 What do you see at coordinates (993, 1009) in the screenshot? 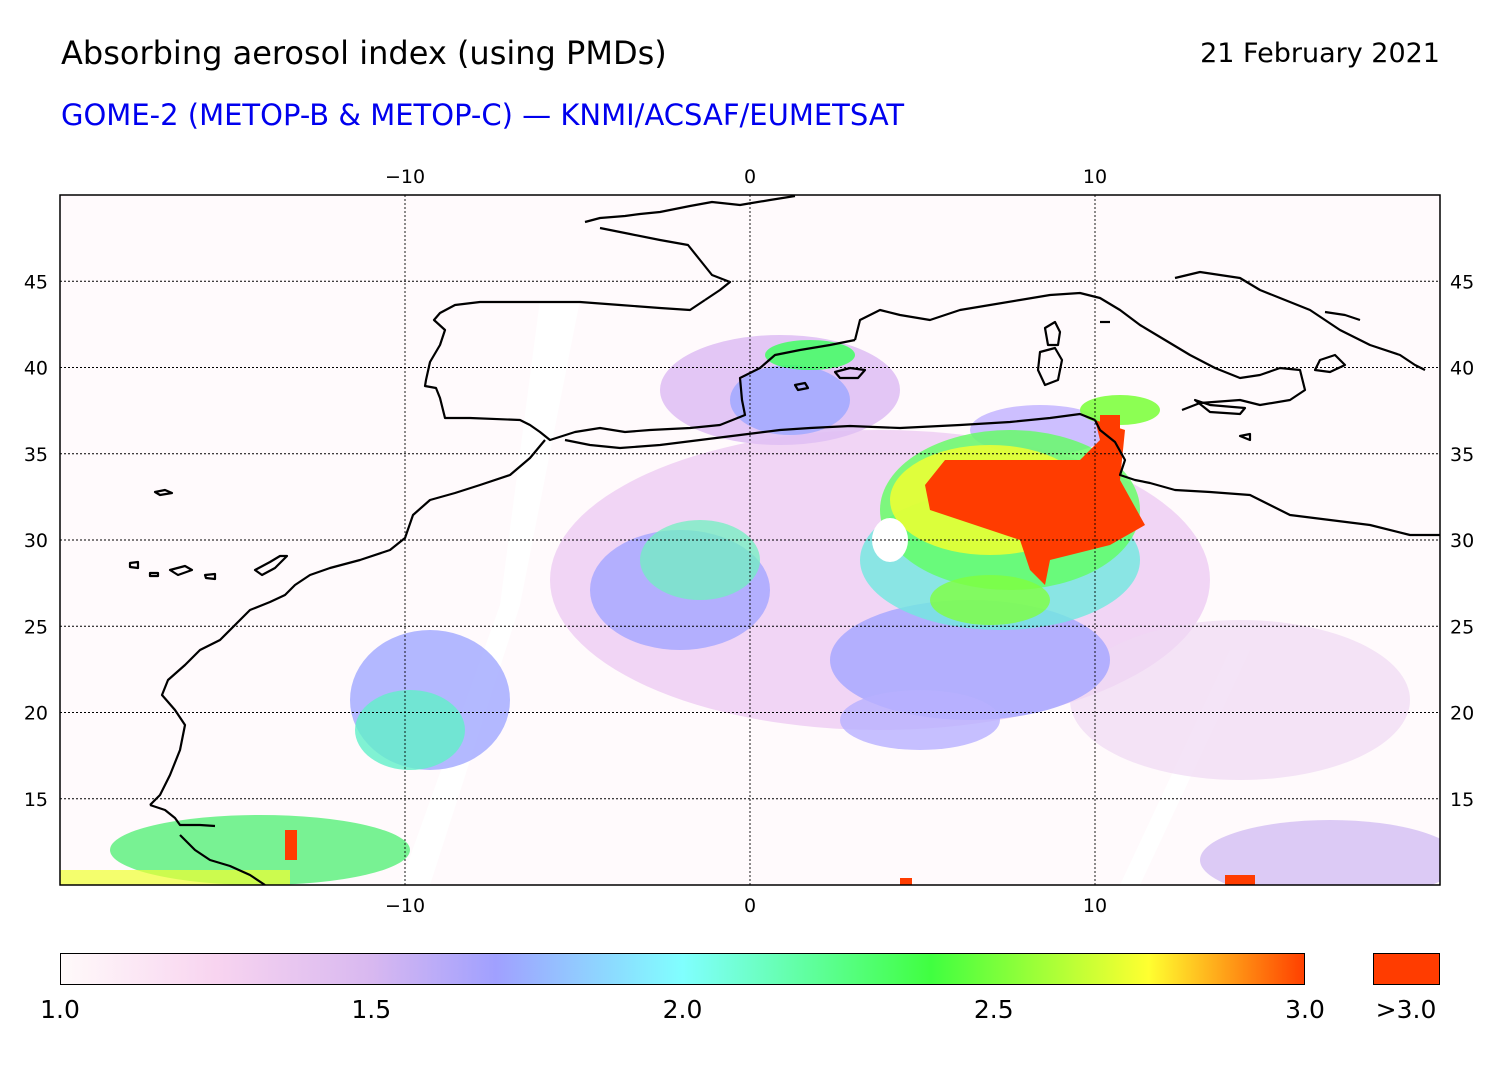
I see `colorbar-tick-label: 2.5` at bounding box center [993, 1009].